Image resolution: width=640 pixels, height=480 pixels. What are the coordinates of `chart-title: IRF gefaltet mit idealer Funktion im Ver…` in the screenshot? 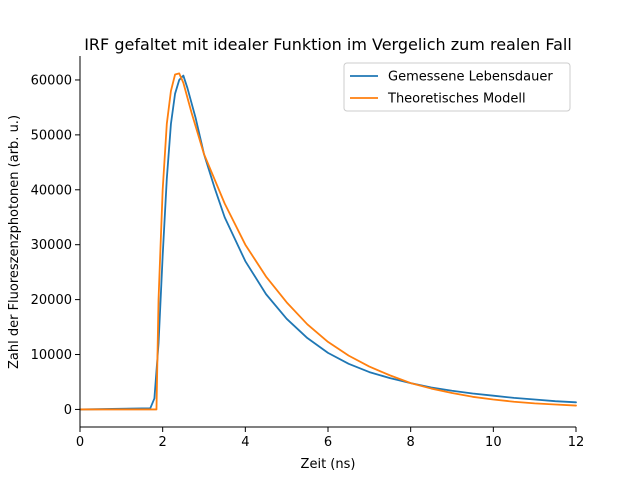 It's located at (328, 44).